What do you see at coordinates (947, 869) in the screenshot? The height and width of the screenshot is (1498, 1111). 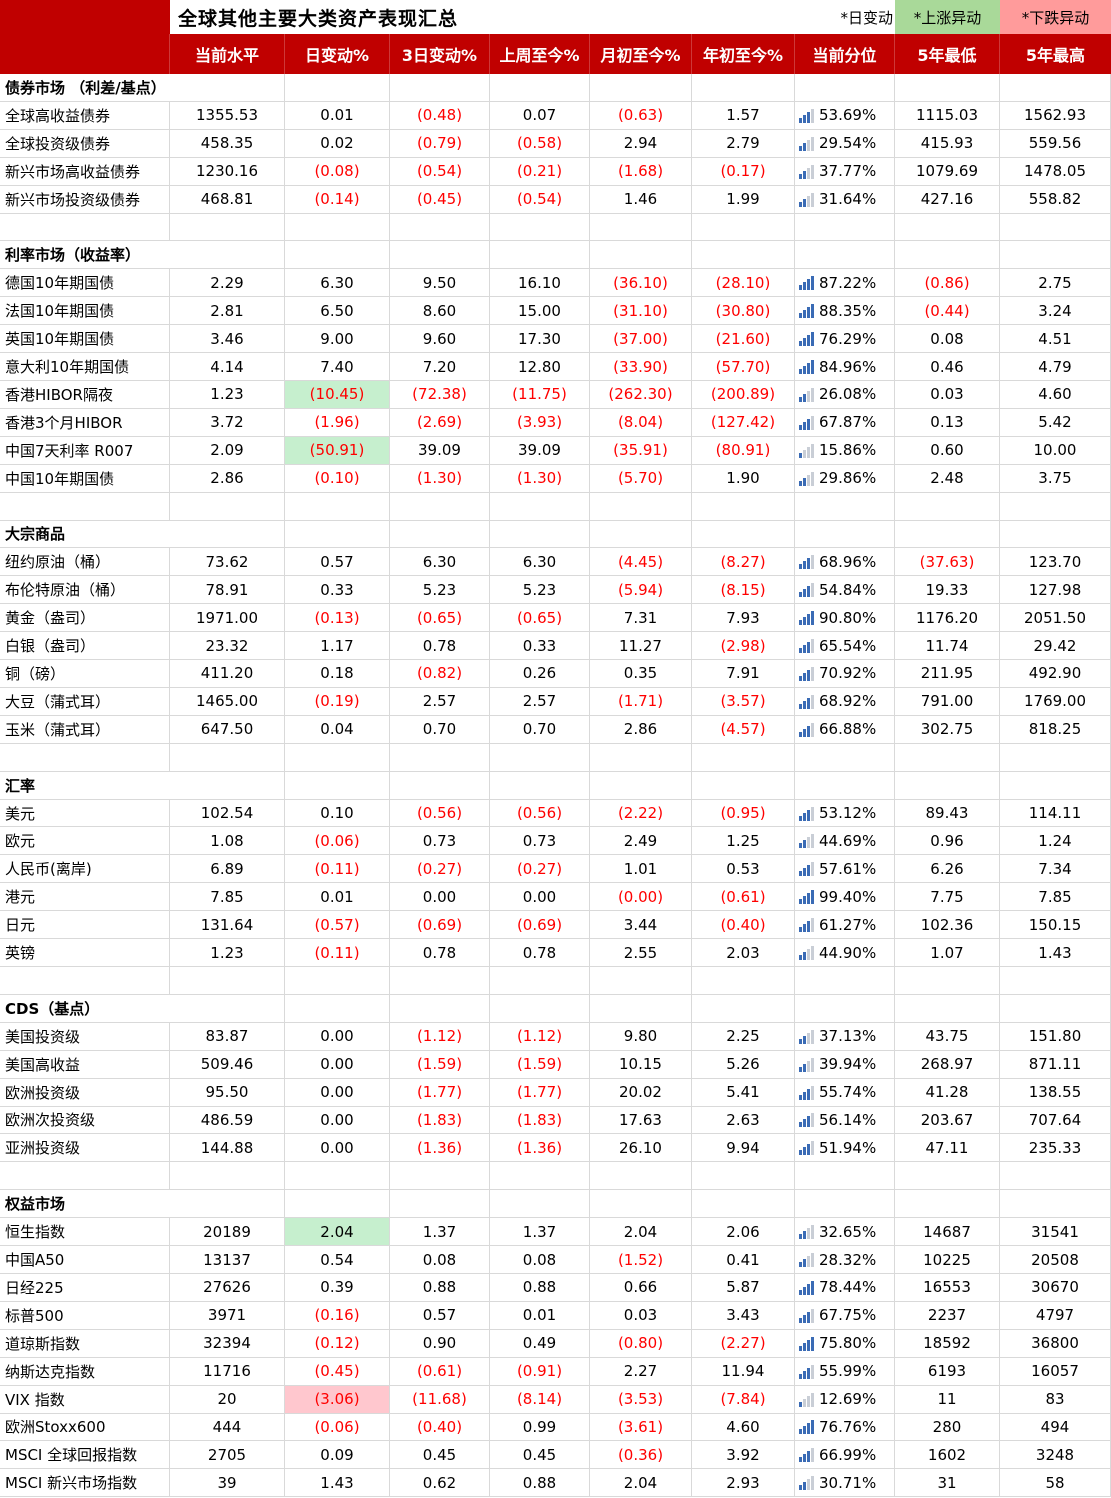 I see `value-cell: 6.26` at bounding box center [947, 869].